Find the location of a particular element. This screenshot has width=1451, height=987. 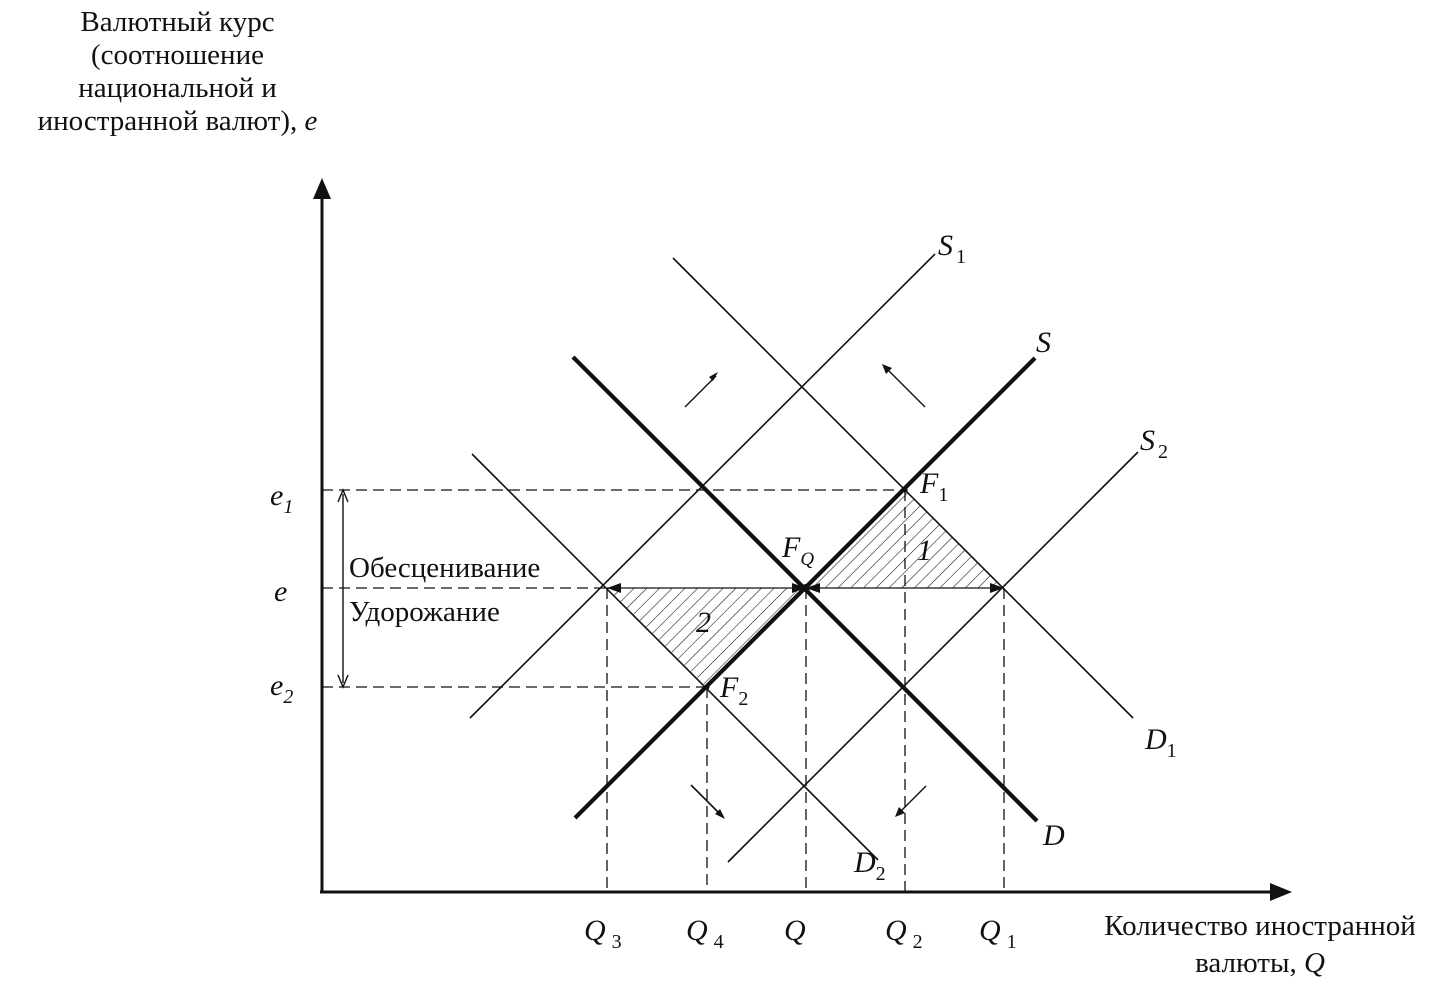

label-f1: F1 is located at coordinates (933, 486).